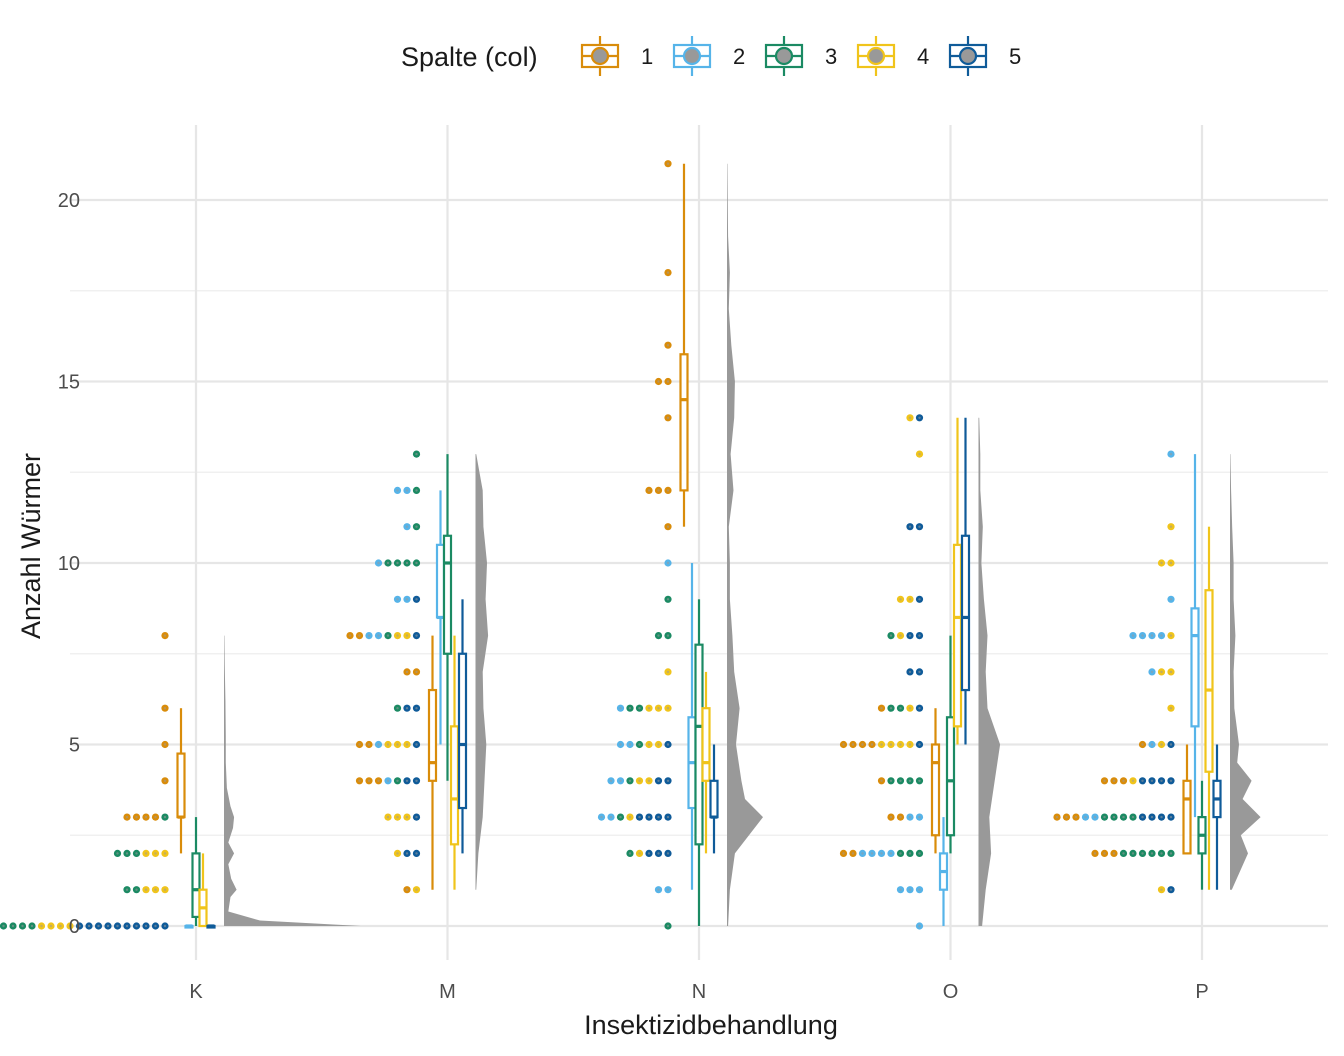 The width and height of the screenshot is (1344, 1056). I want to click on boxplot-M-col5, so click(462, 726).